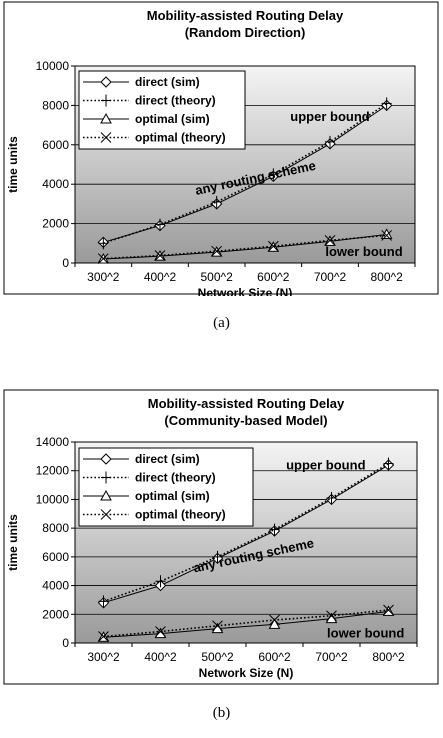 This screenshot has width=443, height=738. What do you see at coordinates (221, 323) in the screenshot?
I see `caption-a: (a)` at bounding box center [221, 323].